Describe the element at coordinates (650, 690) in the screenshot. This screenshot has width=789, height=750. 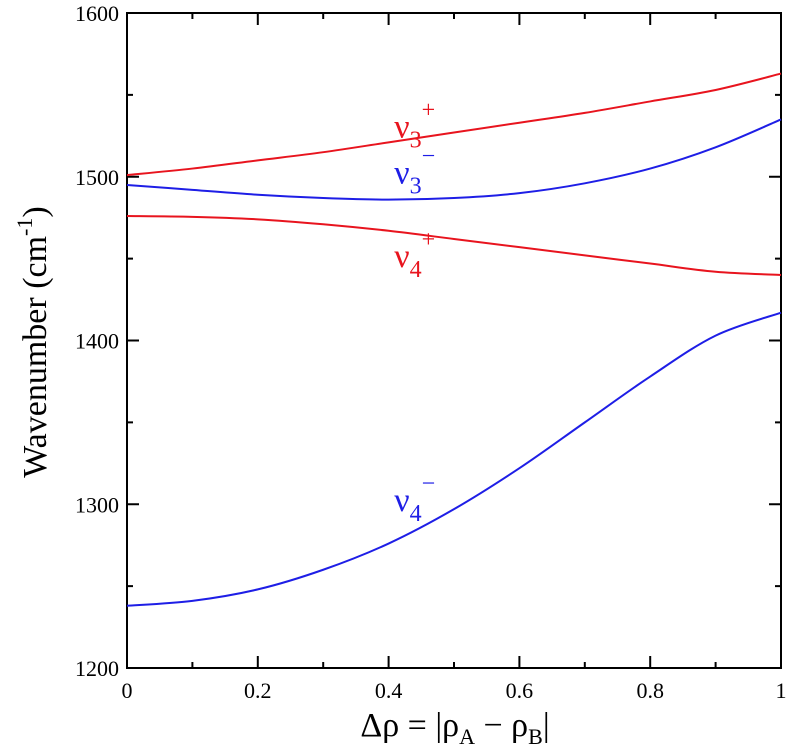
I see `x-tick-label: 0.8` at that location.